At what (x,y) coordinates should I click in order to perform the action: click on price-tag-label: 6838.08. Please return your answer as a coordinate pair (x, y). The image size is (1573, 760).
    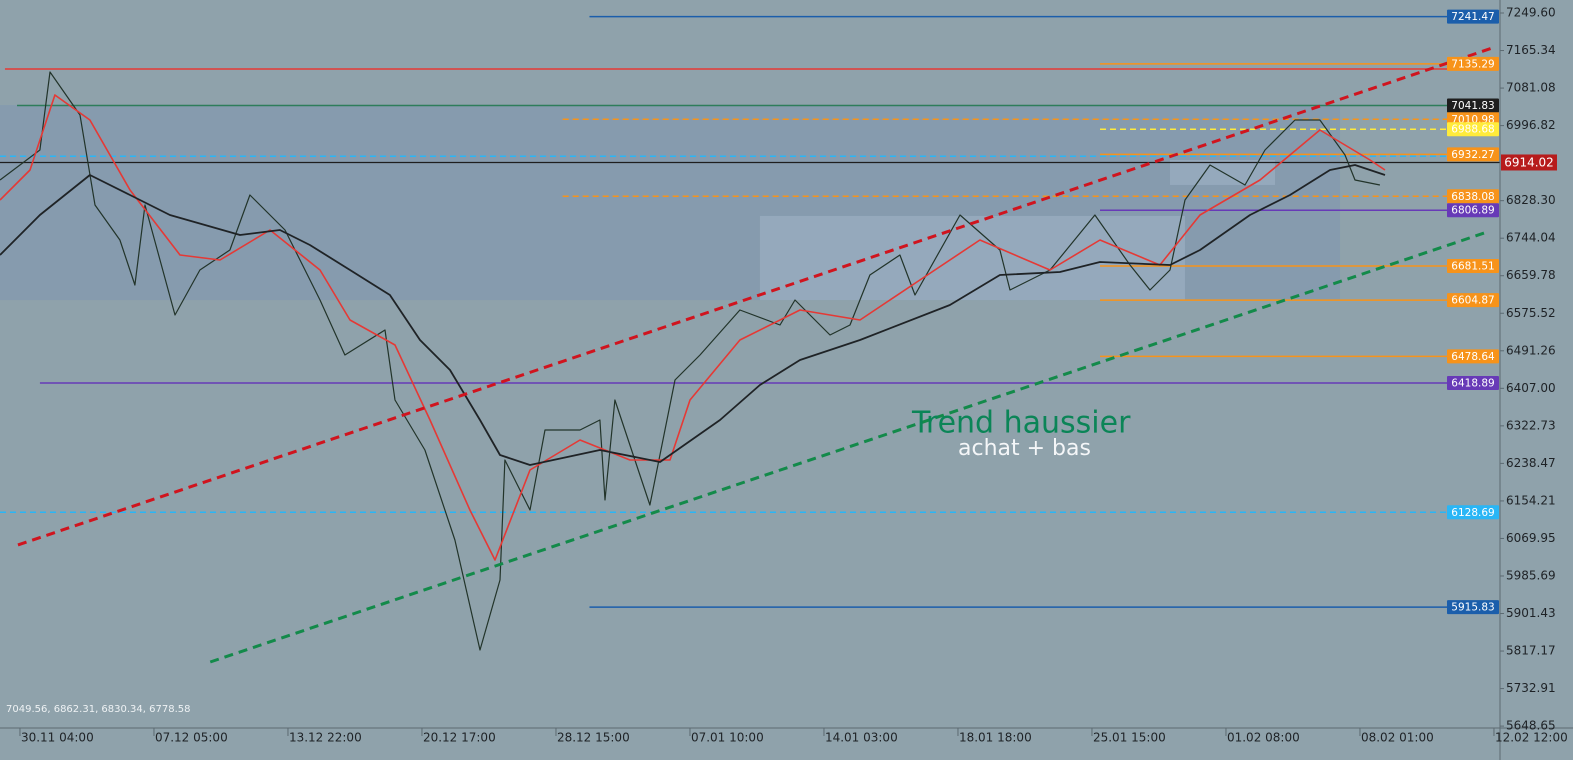
    Looking at the image, I should click on (1472, 197).